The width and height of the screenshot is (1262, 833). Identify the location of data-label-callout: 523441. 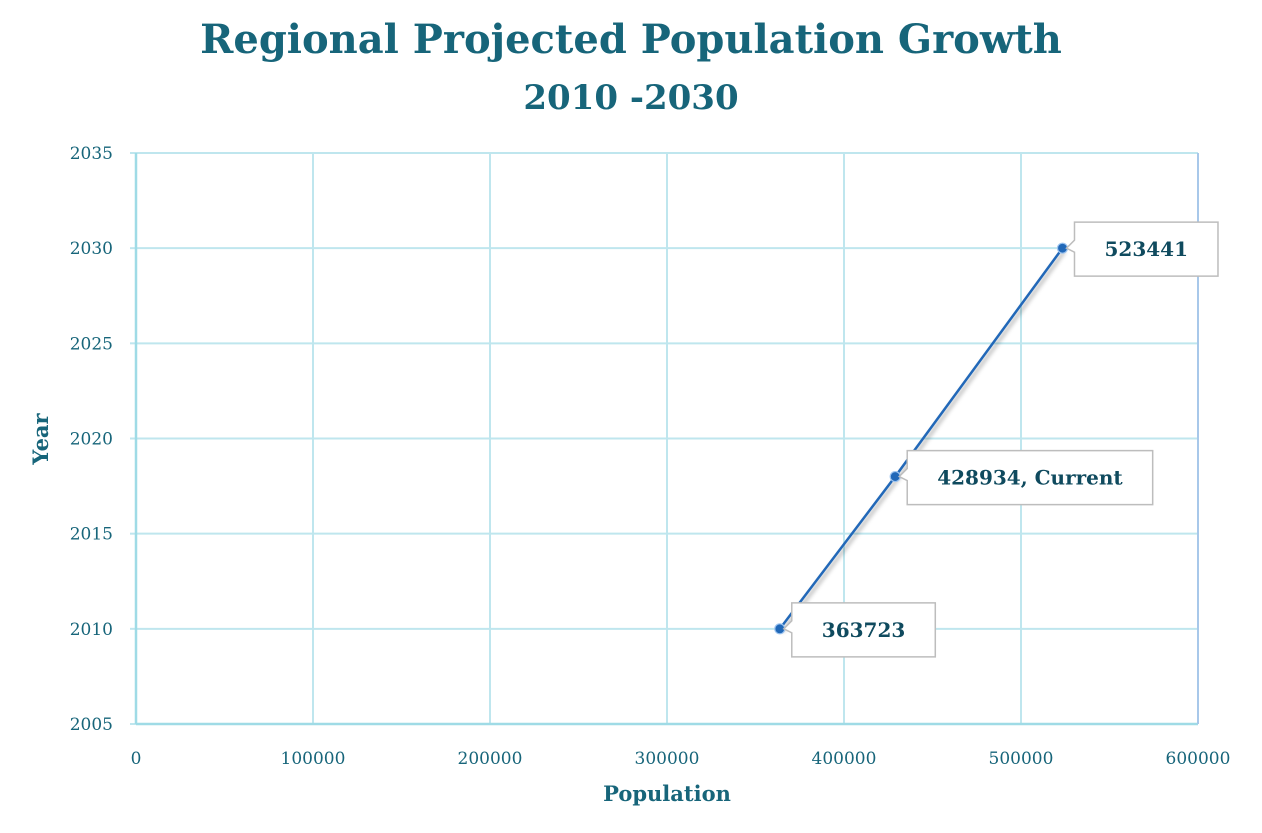
(1142, 249).